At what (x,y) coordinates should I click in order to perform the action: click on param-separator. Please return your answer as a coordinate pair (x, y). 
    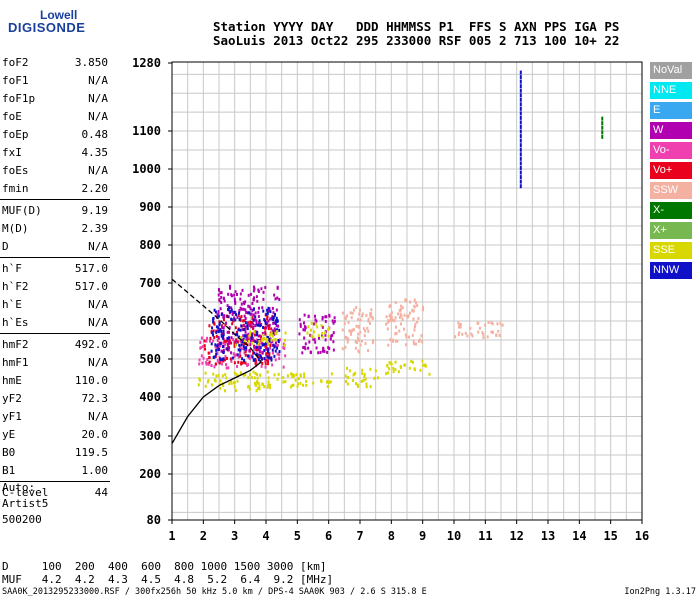
    Looking at the image, I should click on (55, 257).